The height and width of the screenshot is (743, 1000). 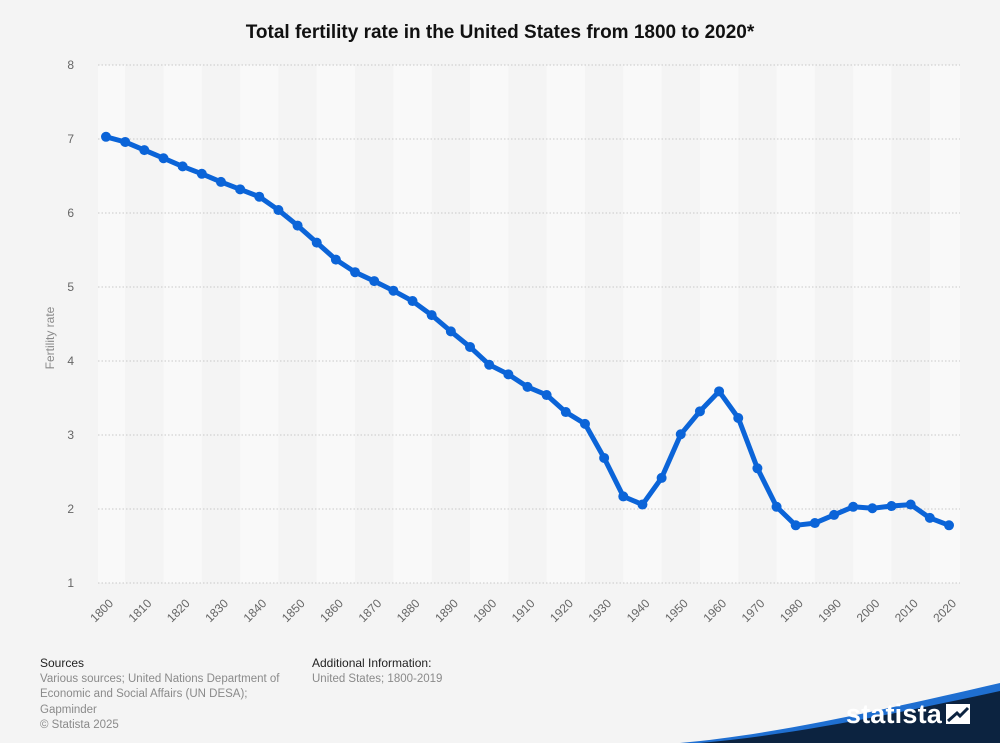 What do you see at coordinates (101, 610) in the screenshot?
I see `x-tick-label: 1800` at bounding box center [101, 610].